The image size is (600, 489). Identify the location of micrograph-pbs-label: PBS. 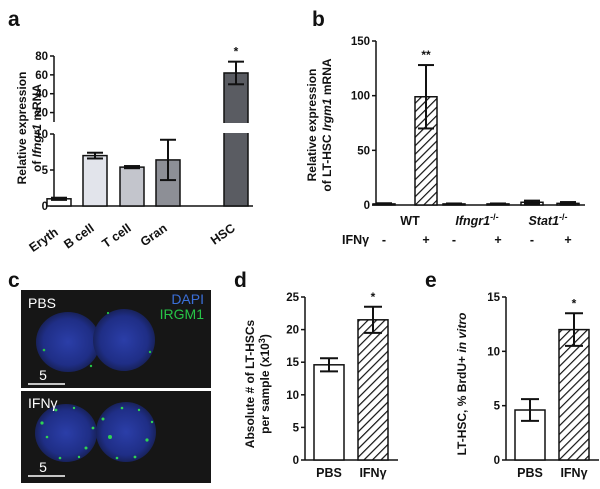
(42, 303).